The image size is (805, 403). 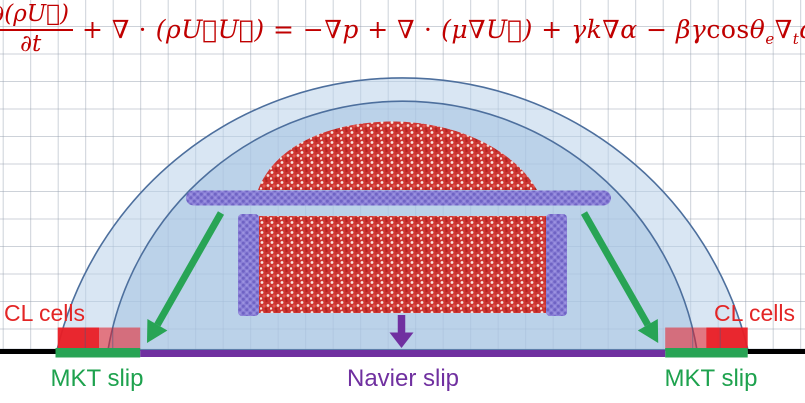 I want to click on ground-line-left, so click(x=28, y=351).